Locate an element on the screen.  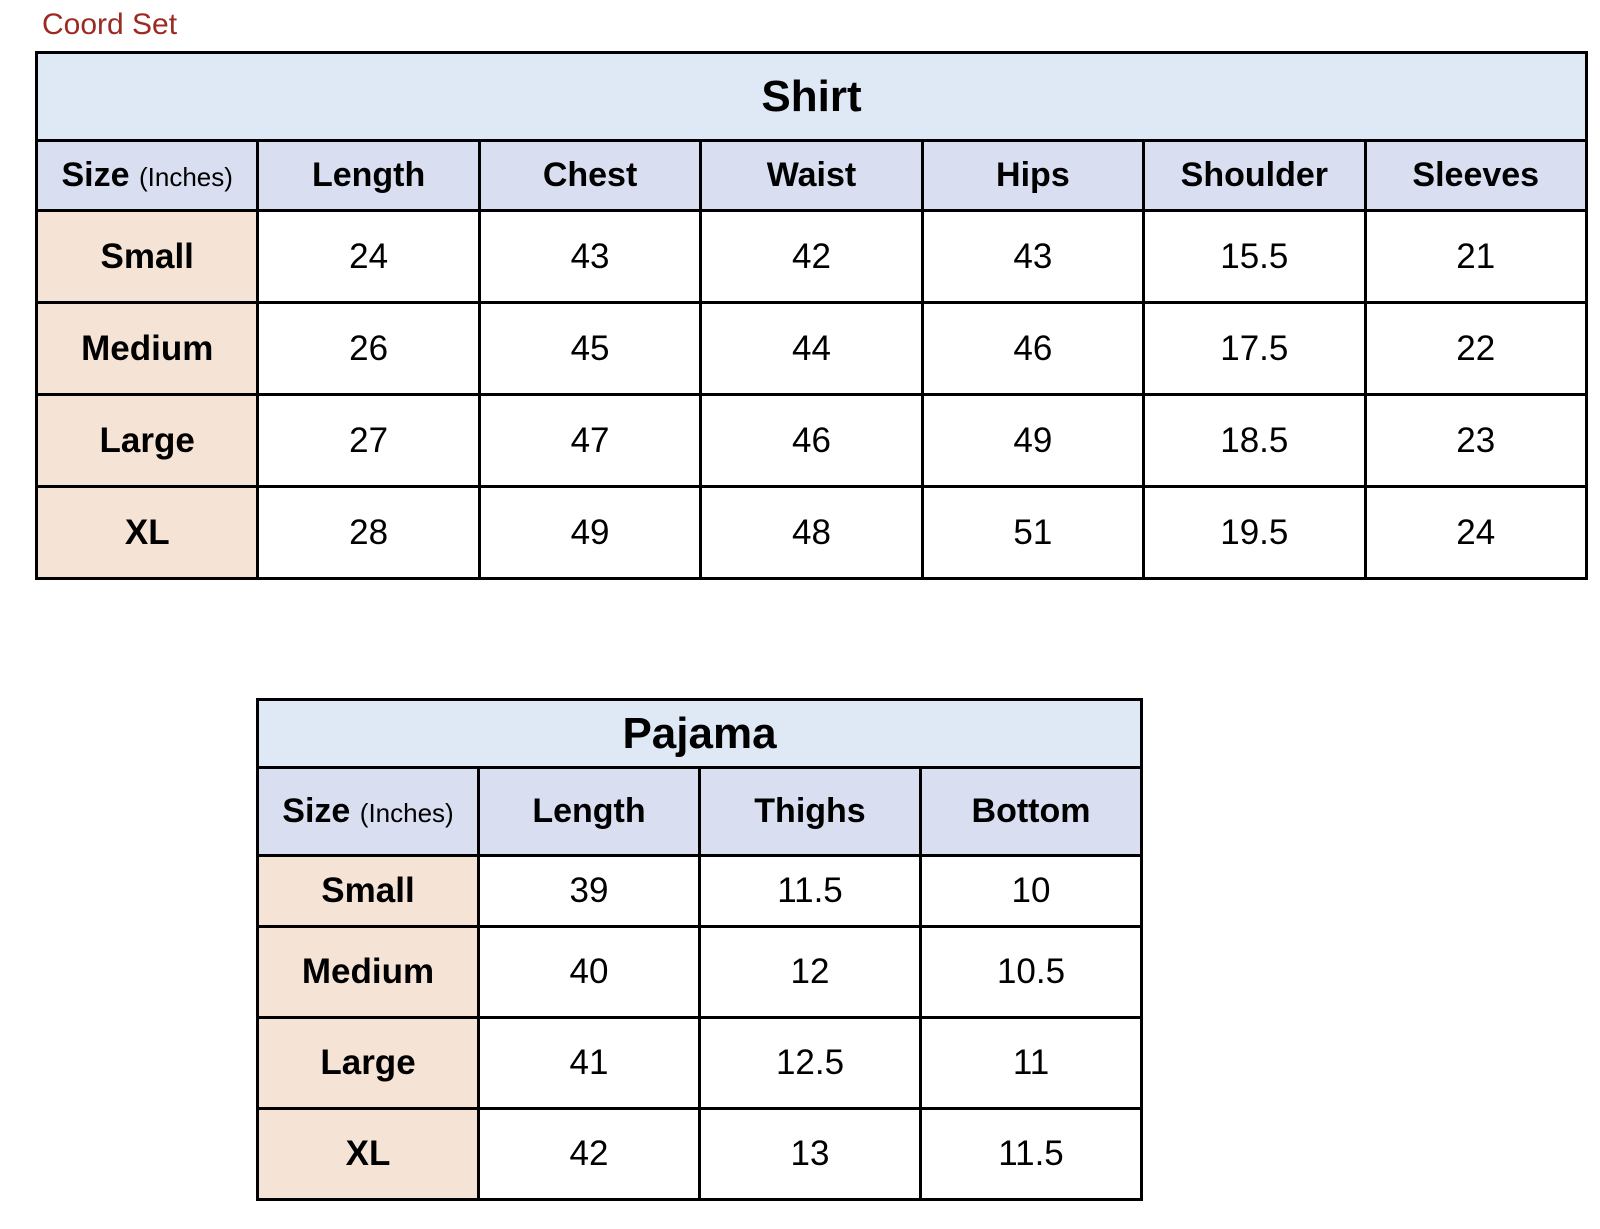
table-row: XL 28 49 48 51 19.5 24 is located at coordinates (811, 532).